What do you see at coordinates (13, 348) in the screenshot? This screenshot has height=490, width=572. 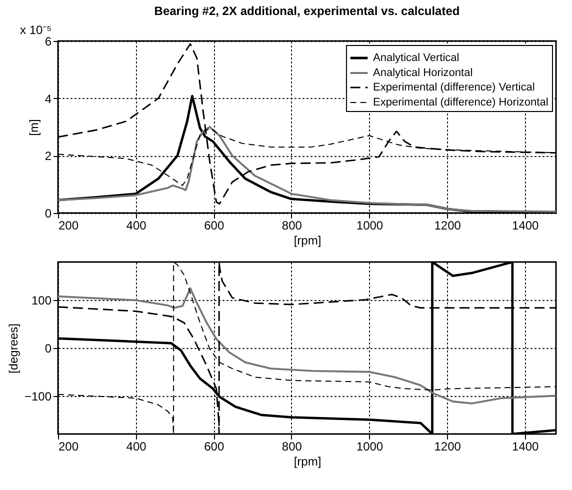 I see `y-axis-title: [degrees]` at bounding box center [13, 348].